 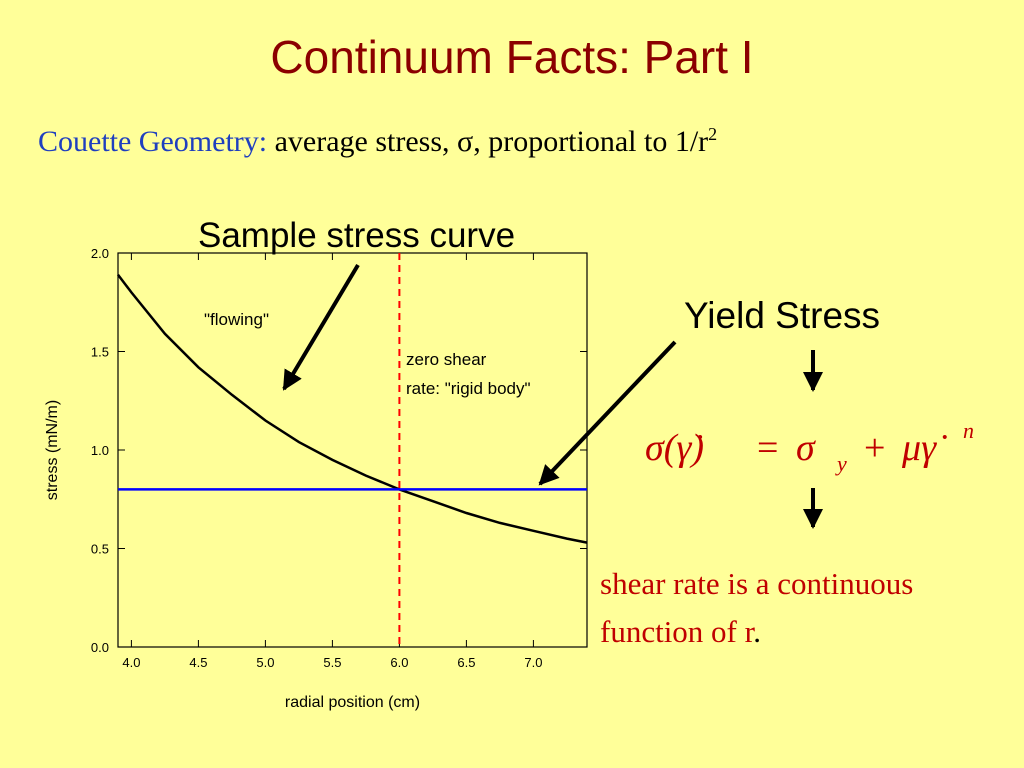 What do you see at coordinates (468, 388) in the screenshot?
I see `rigid-annotation-line2: rate: "rigid body"` at bounding box center [468, 388].